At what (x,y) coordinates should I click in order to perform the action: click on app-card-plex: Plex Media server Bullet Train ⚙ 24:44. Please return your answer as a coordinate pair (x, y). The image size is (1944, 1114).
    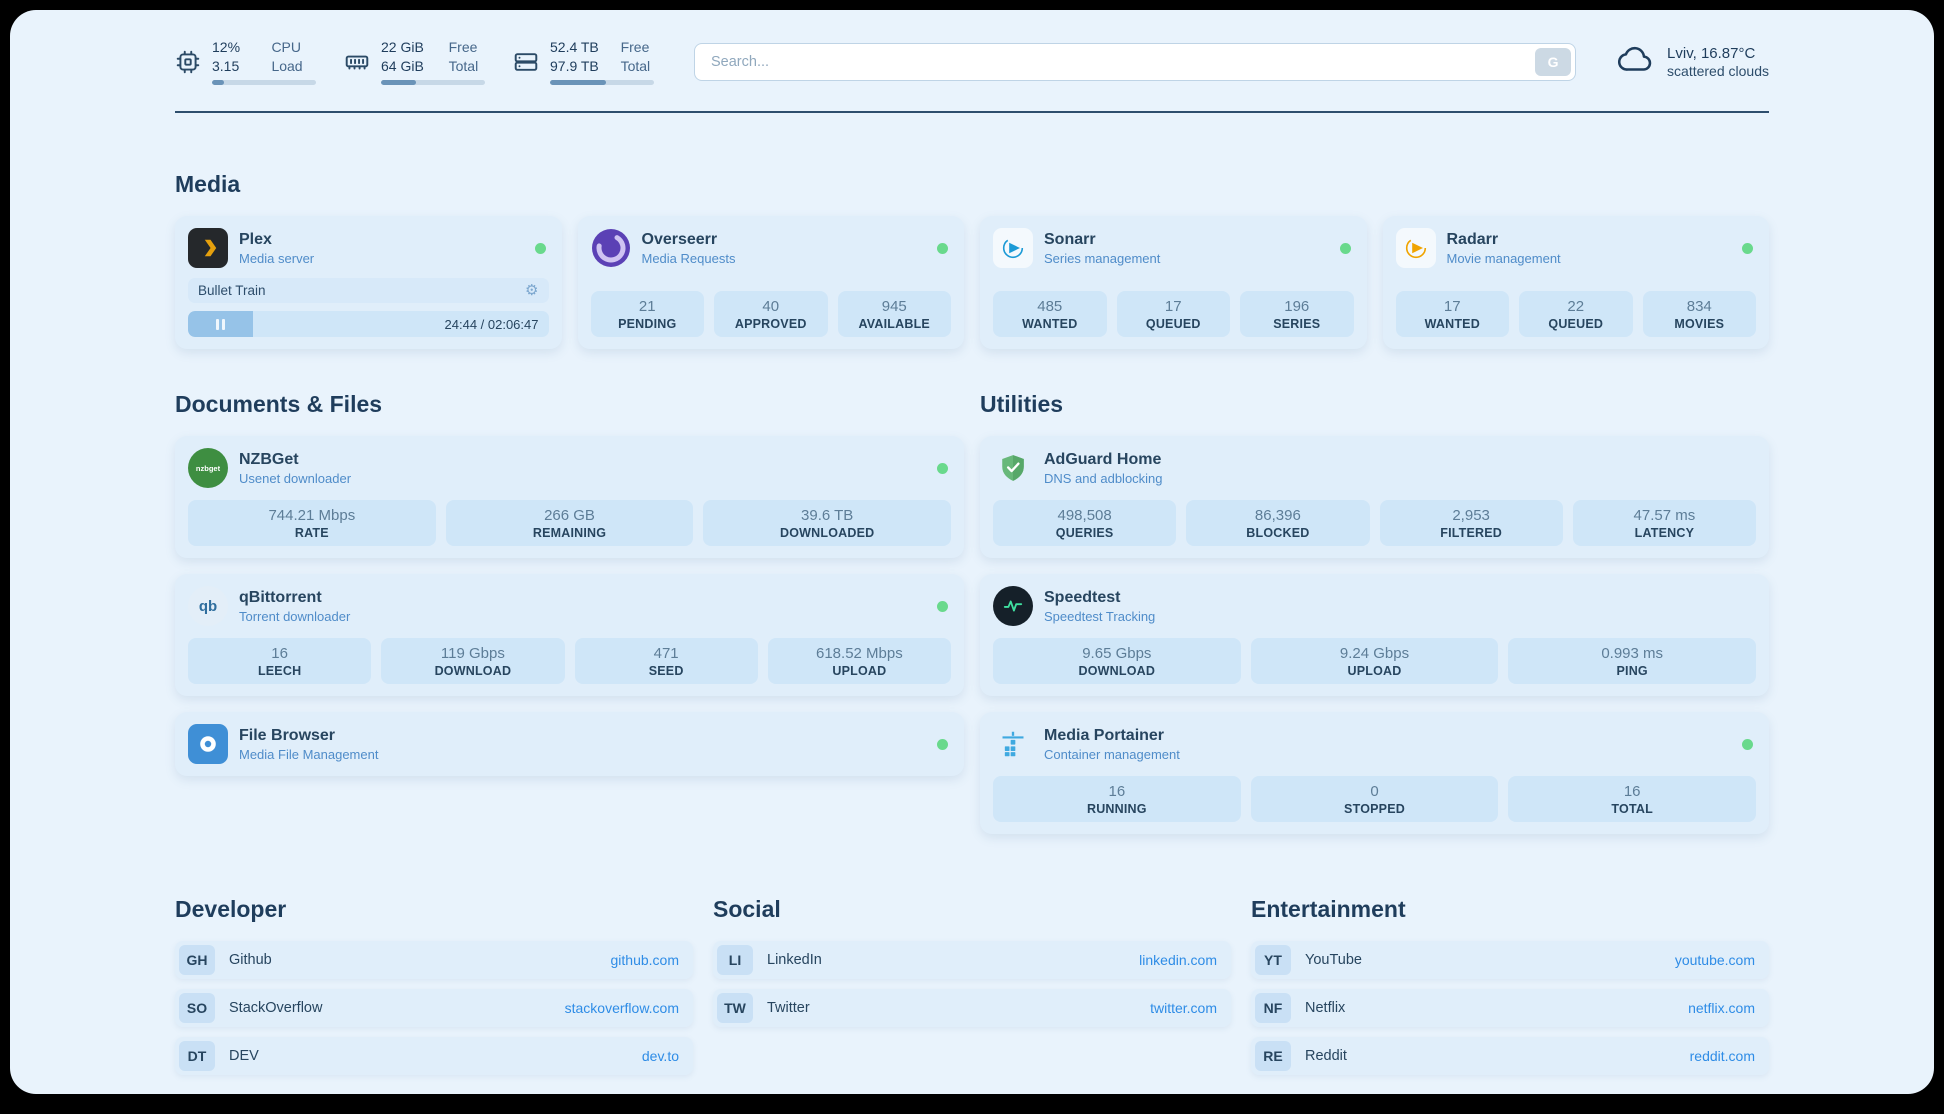
    Looking at the image, I should click on (368, 283).